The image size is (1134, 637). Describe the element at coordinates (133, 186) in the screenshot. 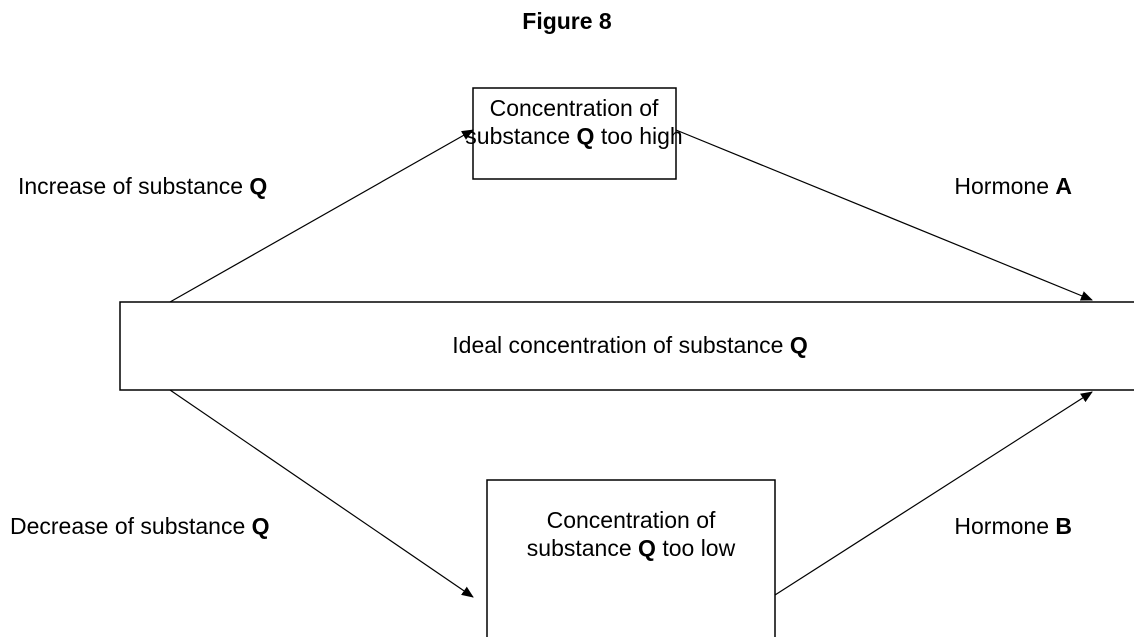

I see `text-run: Increase of substance` at that location.